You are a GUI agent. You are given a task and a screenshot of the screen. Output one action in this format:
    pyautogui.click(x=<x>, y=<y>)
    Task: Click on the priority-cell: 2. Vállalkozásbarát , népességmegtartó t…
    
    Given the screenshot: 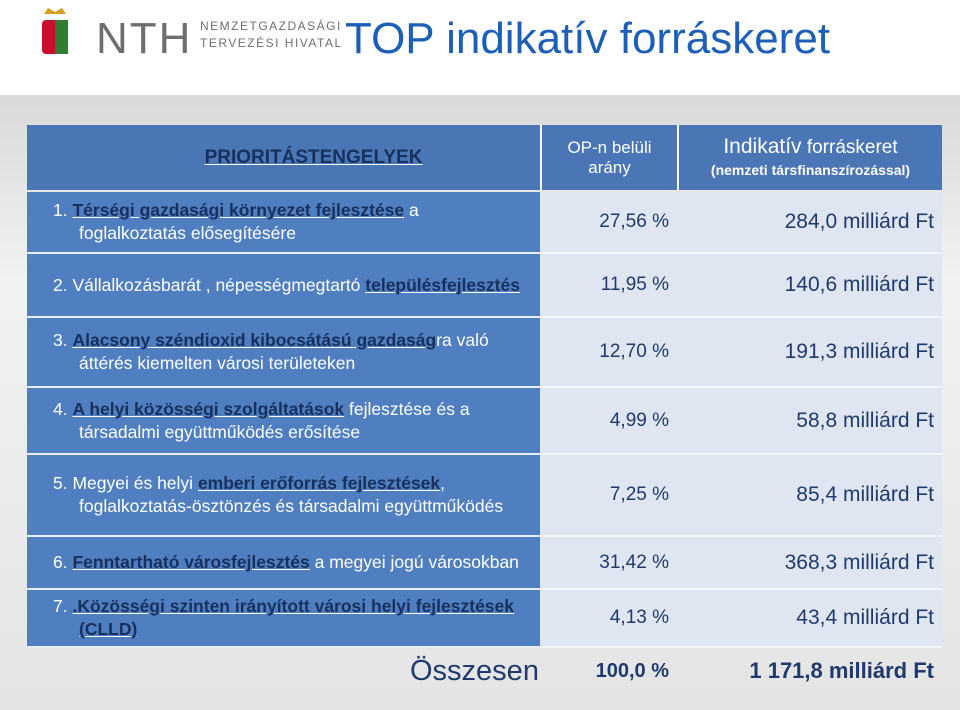 What is the action you would take?
    pyautogui.click(x=283, y=286)
    